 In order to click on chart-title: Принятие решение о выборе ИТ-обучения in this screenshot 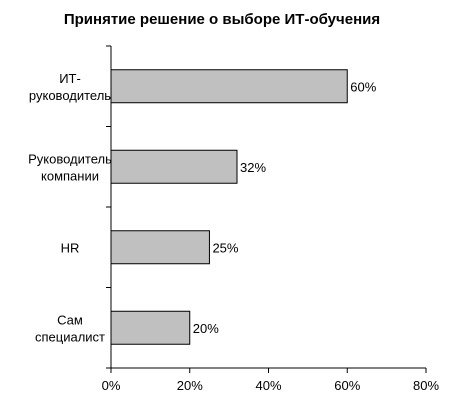, I will do `click(222, 19)`.